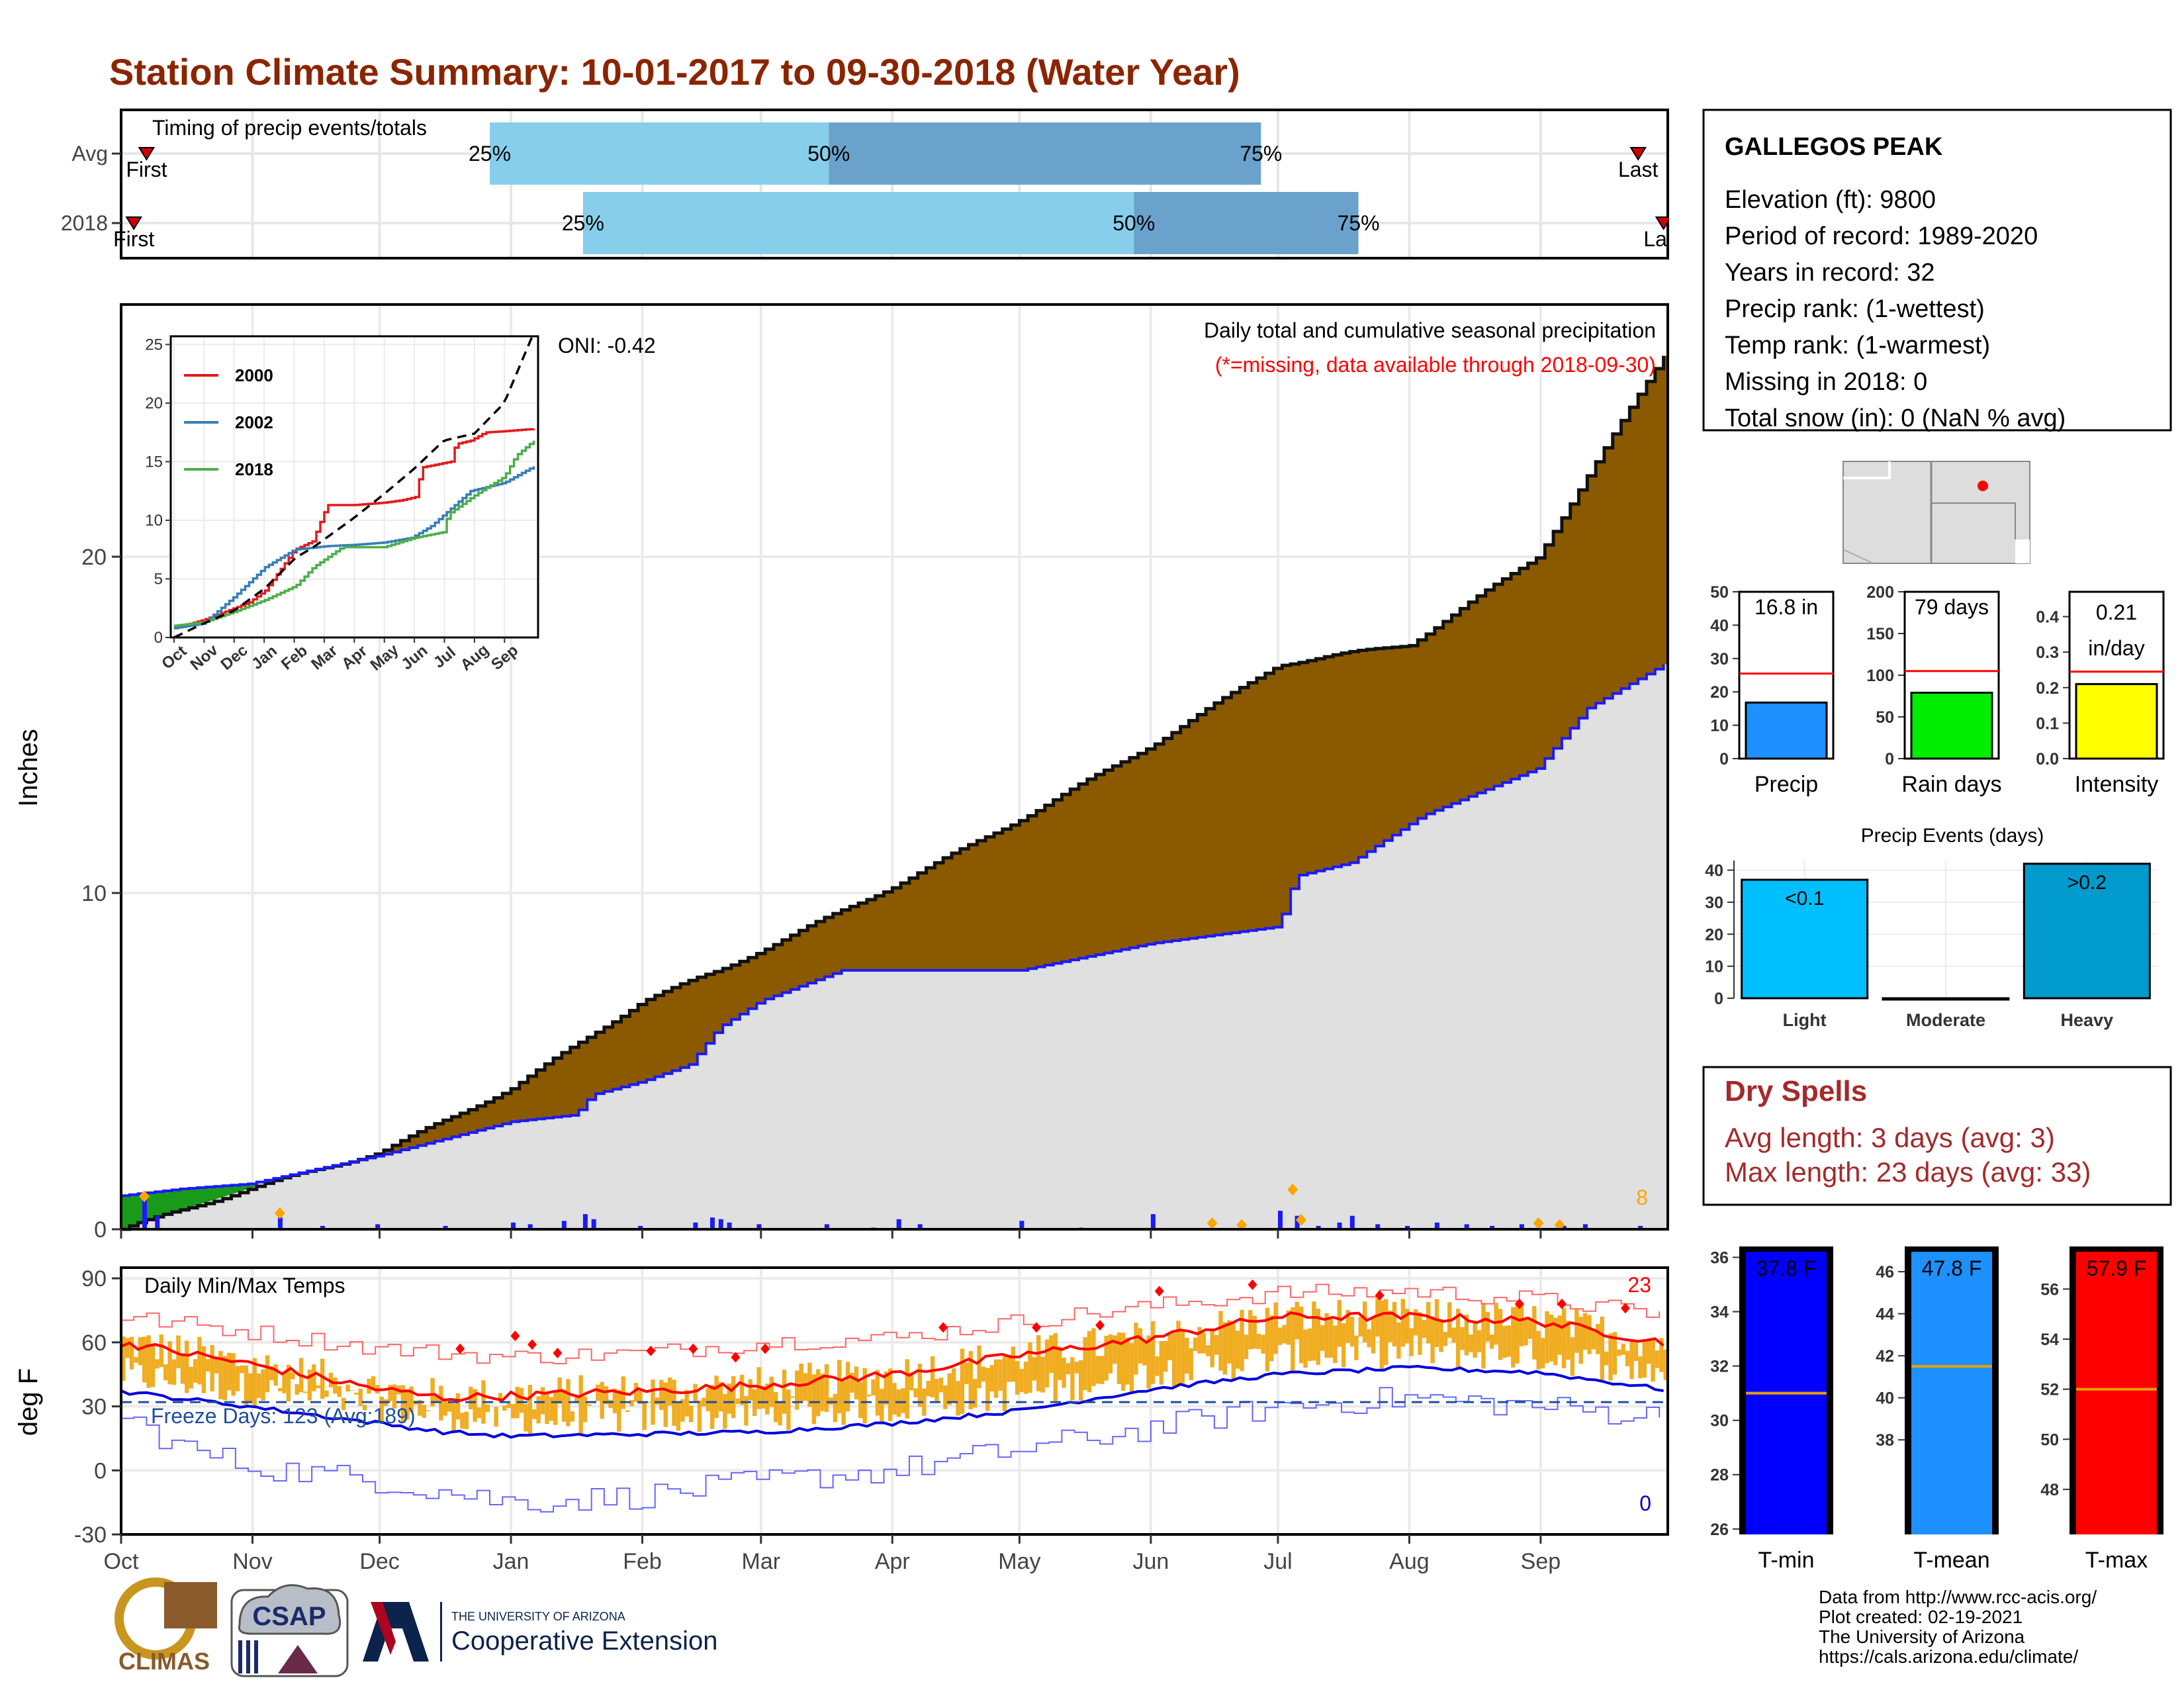 This screenshot has height=1688, width=2184. What do you see at coordinates (159, 579) in the screenshot?
I see `inset-ytick-label: 5` at bounding box center [159, 579].